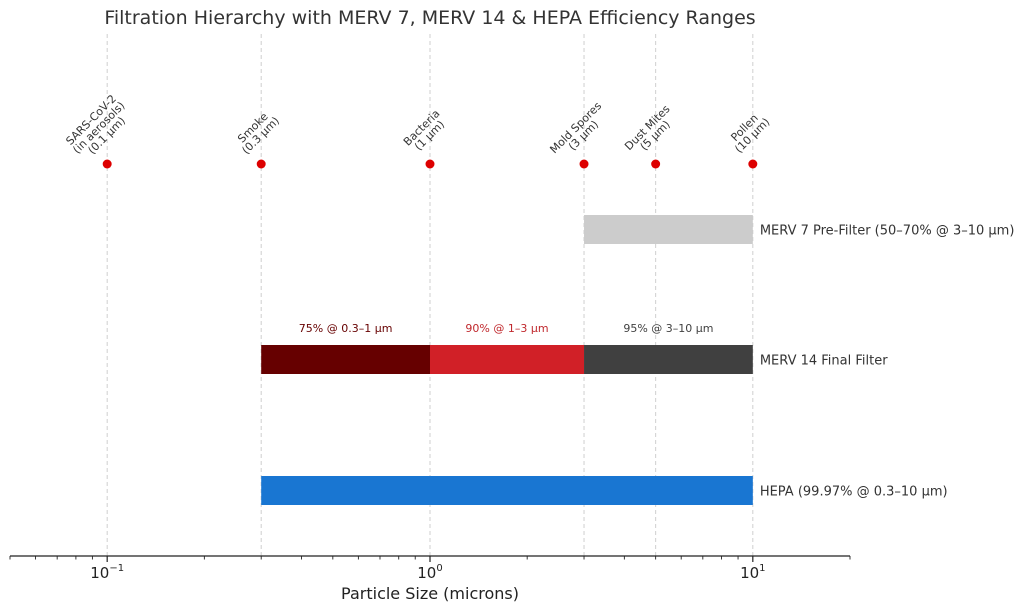 The width and height of the screenshot is (1024, 613). I want to click on bar-label: MERV 7 Pre-Filter (50–70% @ 3–10 µm), so click(887, 231).